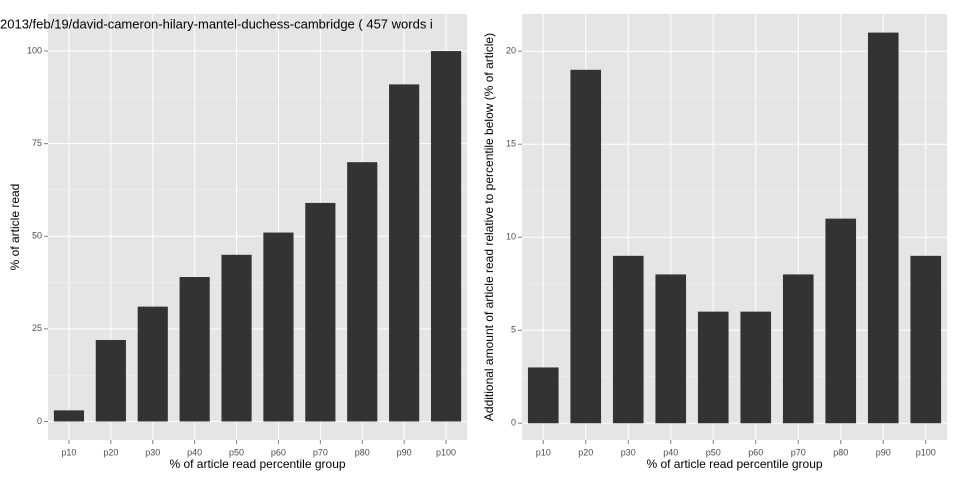 The image size is (960, 480). What do you see at coordinates (37, 328) in the screenshot?
I see `y-tick-label: 25` at bounding box center [37, 328].